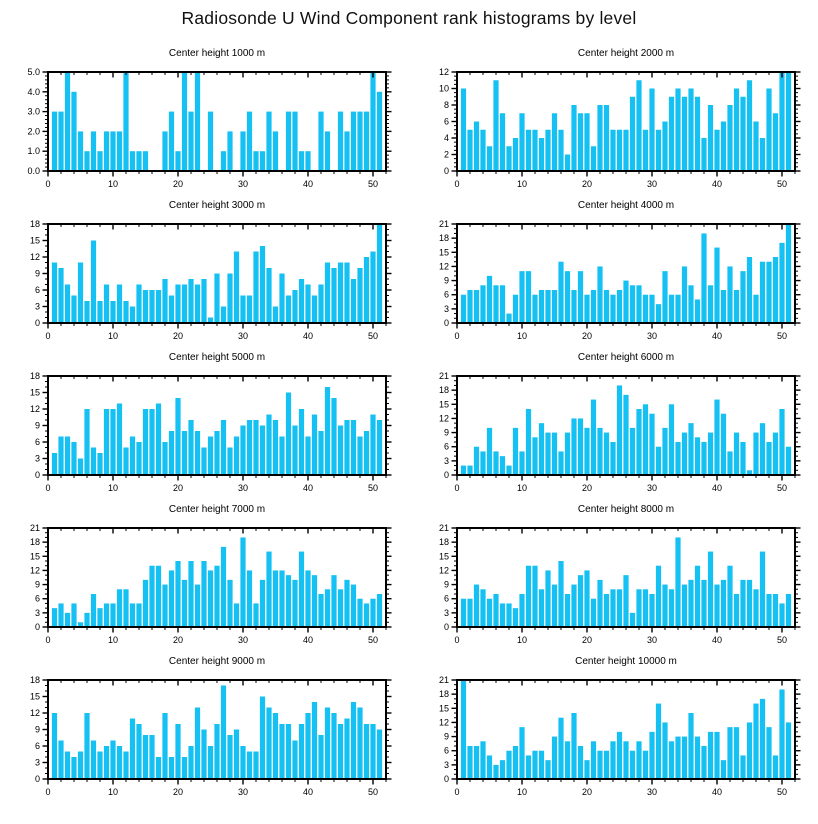  Describe the element at coordinates (217, 53) in the screenshot. I see `chart-title: Center height 1000 m` at that location.